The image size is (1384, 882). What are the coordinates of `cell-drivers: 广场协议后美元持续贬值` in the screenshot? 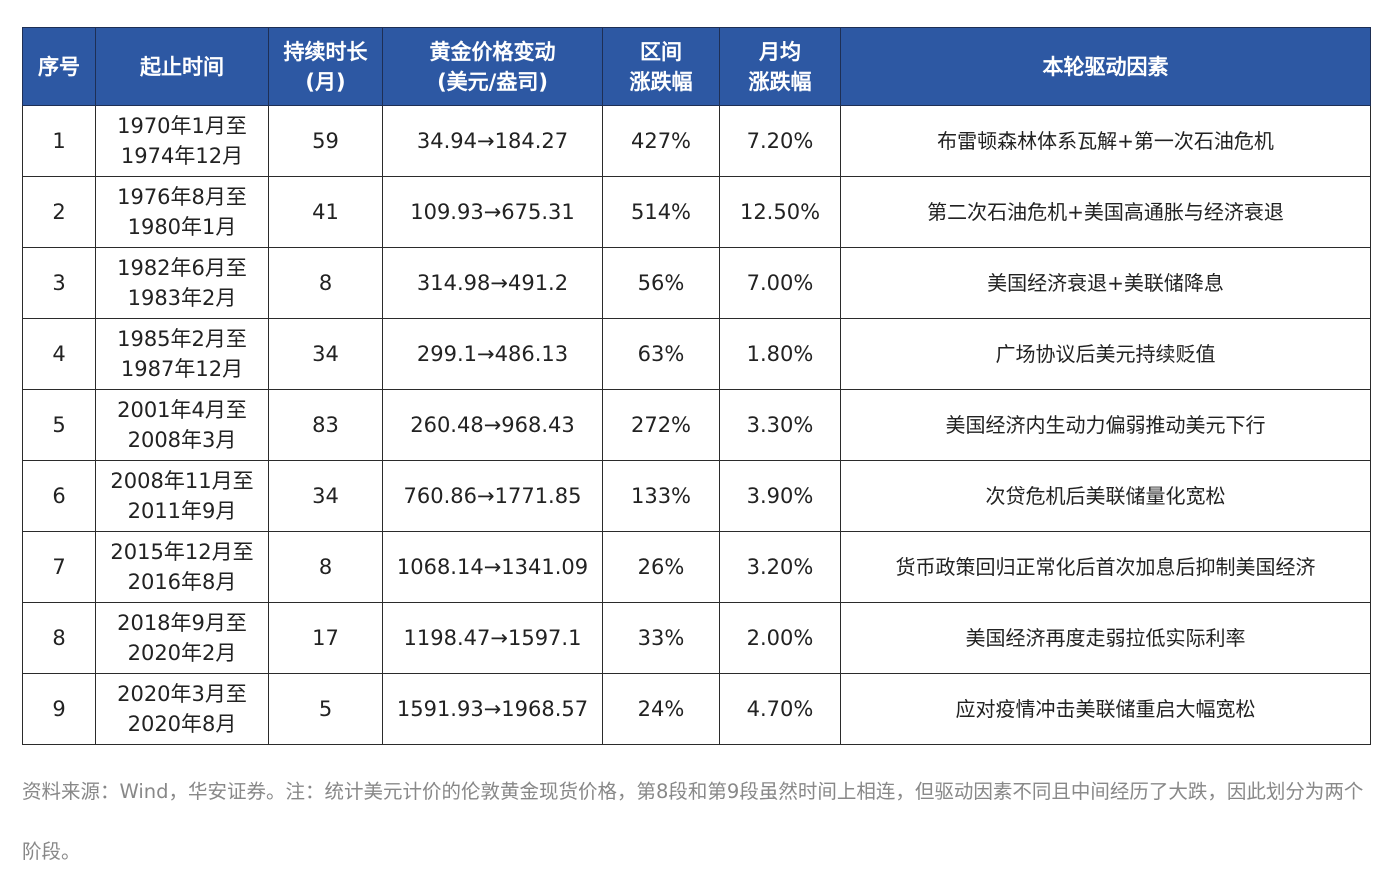 It's located at (1105, 354).